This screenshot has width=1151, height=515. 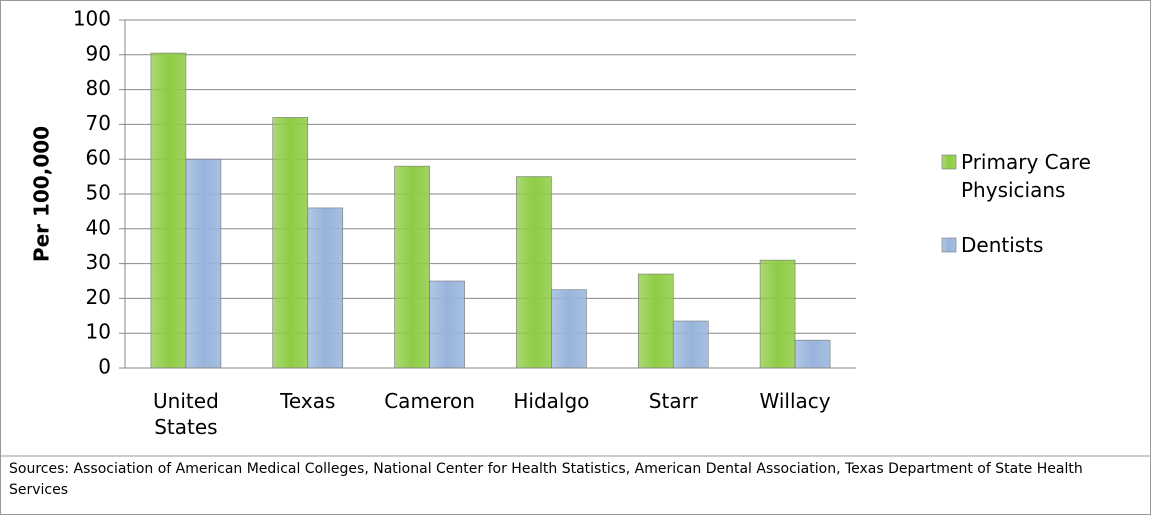 What do you see at coordinates (42, 194) in the screenshot?
I see `y-axis-label: Per 100,000` at bounding box center [42, 194].